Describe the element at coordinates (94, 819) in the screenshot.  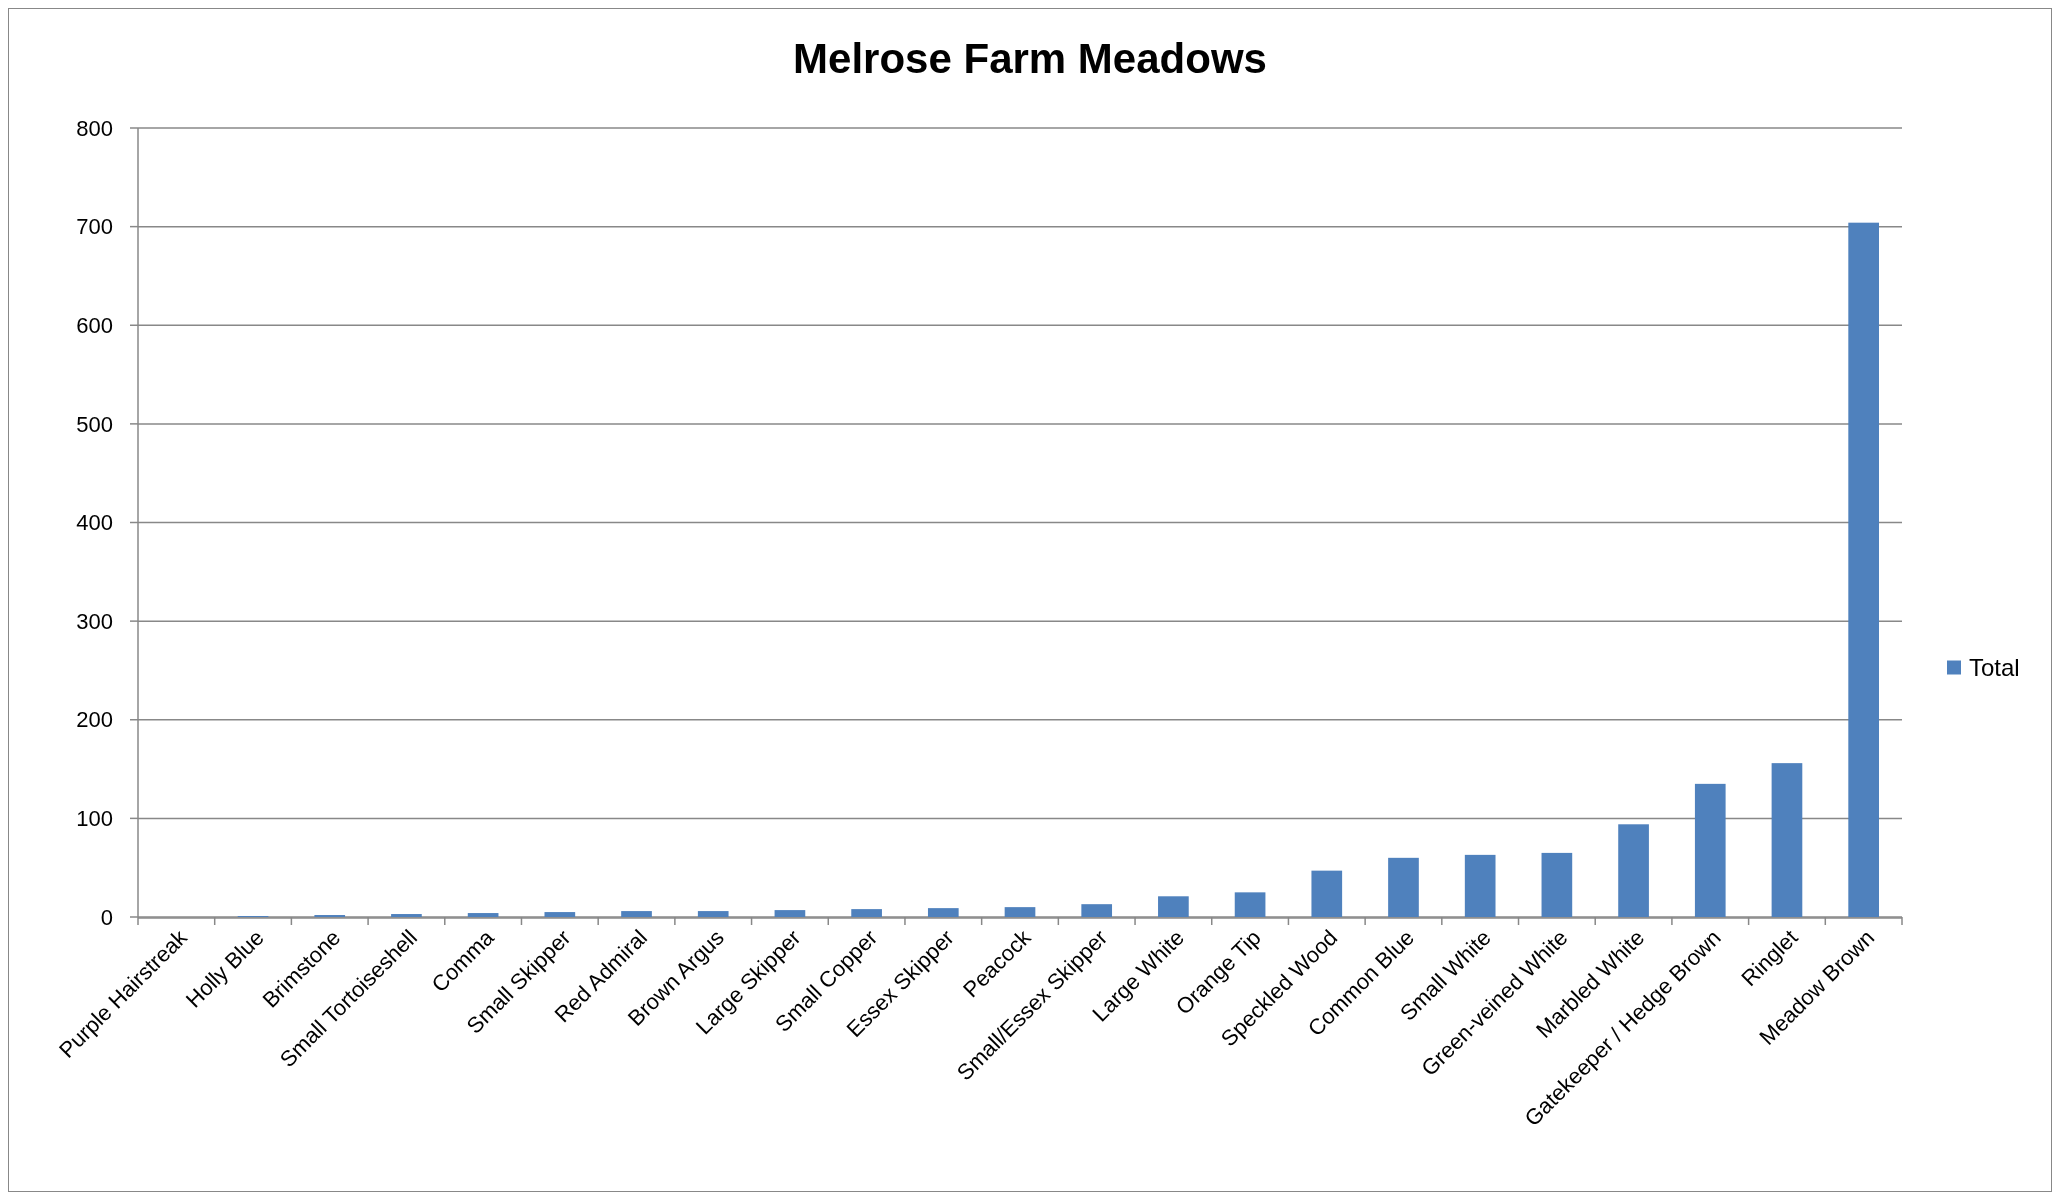
I see `y-tick-label: 100` at that location.